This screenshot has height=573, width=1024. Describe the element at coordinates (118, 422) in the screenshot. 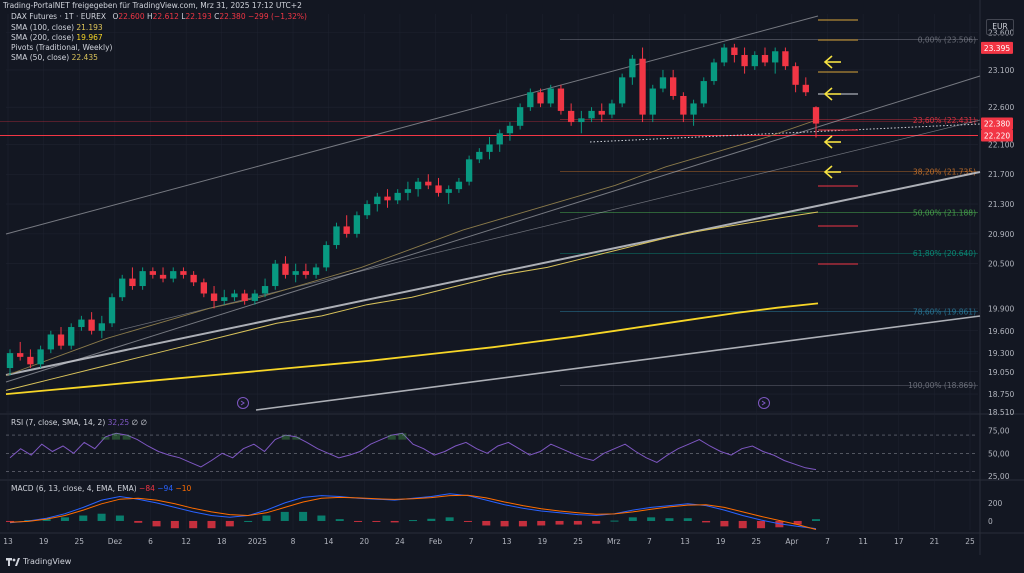

I see `rsi-value: 32,25` at that location.